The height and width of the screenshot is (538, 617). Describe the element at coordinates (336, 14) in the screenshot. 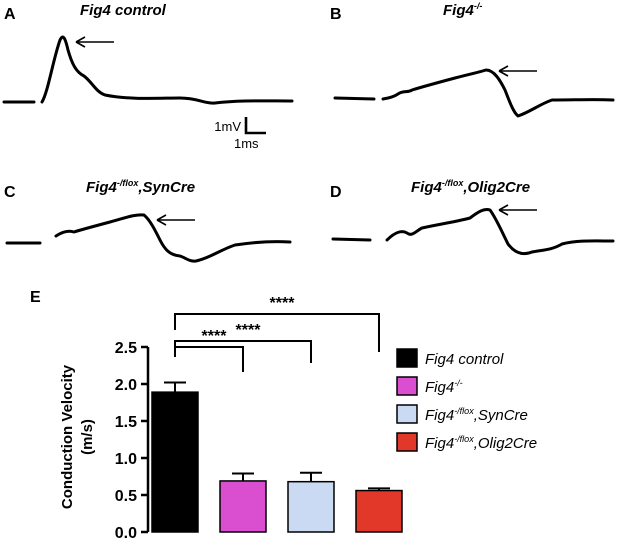

I see `panel-letter-b: B` at that location.